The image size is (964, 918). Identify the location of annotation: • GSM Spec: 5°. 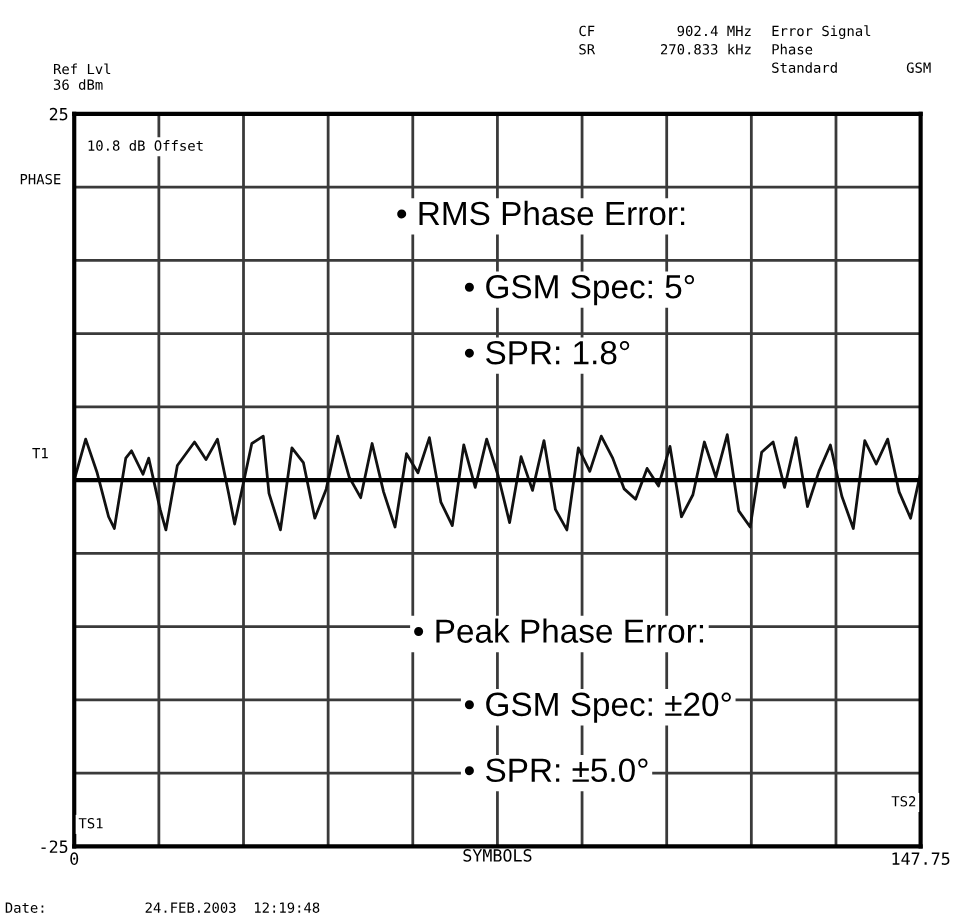
(579, 290).